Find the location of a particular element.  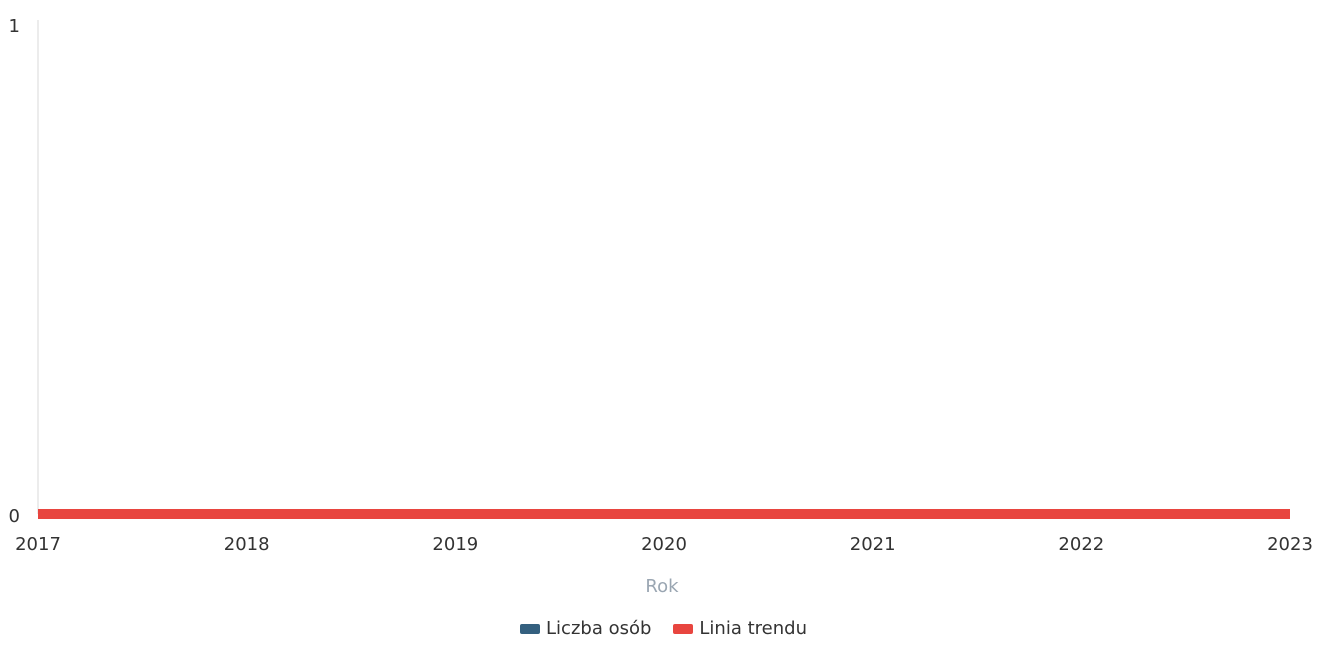

x-tick-label: 2021 is located at coordinates (873, 544).